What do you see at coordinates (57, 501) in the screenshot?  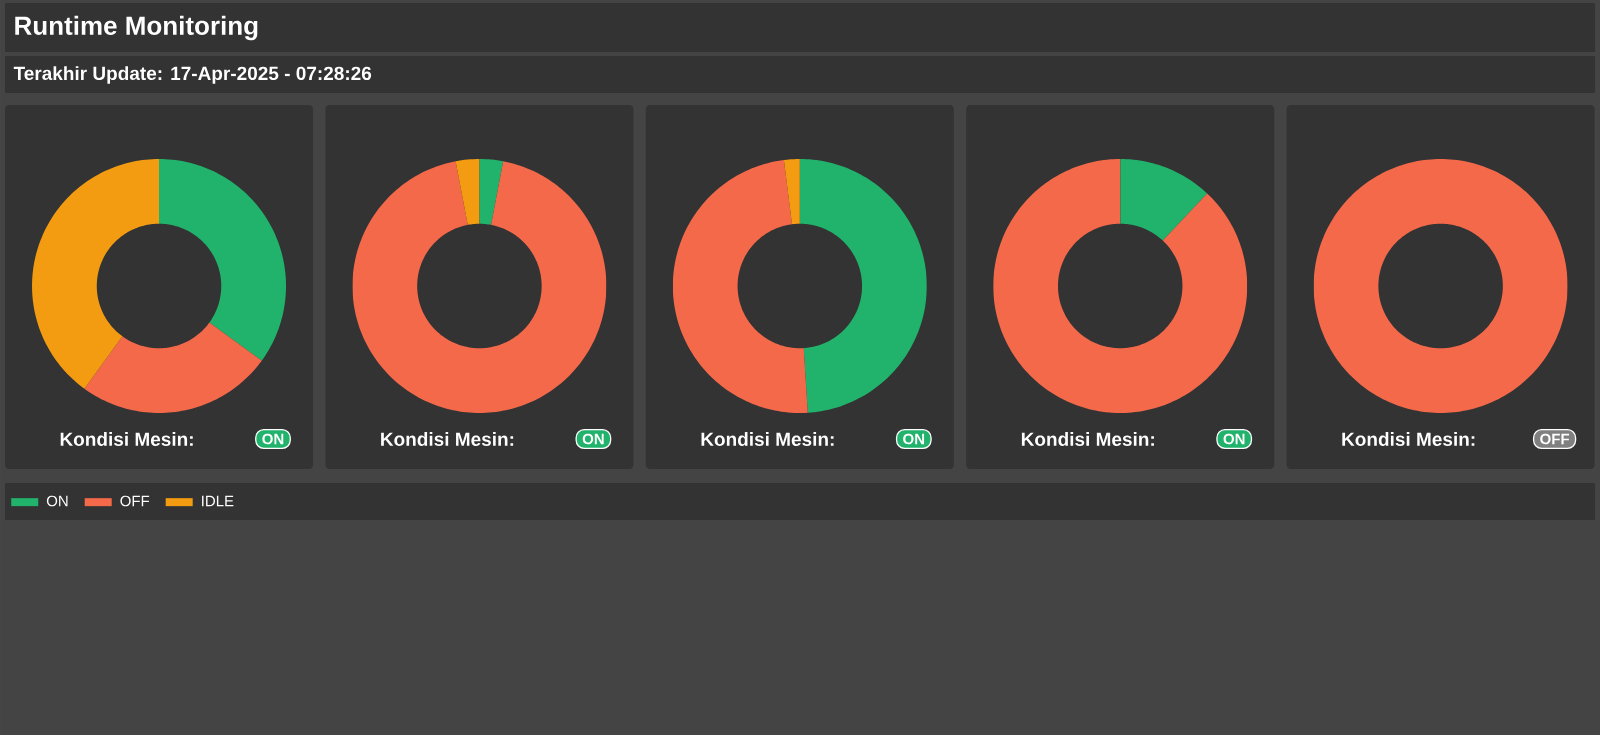 I see `legend-label: ON` at bounding box center [57, 501].